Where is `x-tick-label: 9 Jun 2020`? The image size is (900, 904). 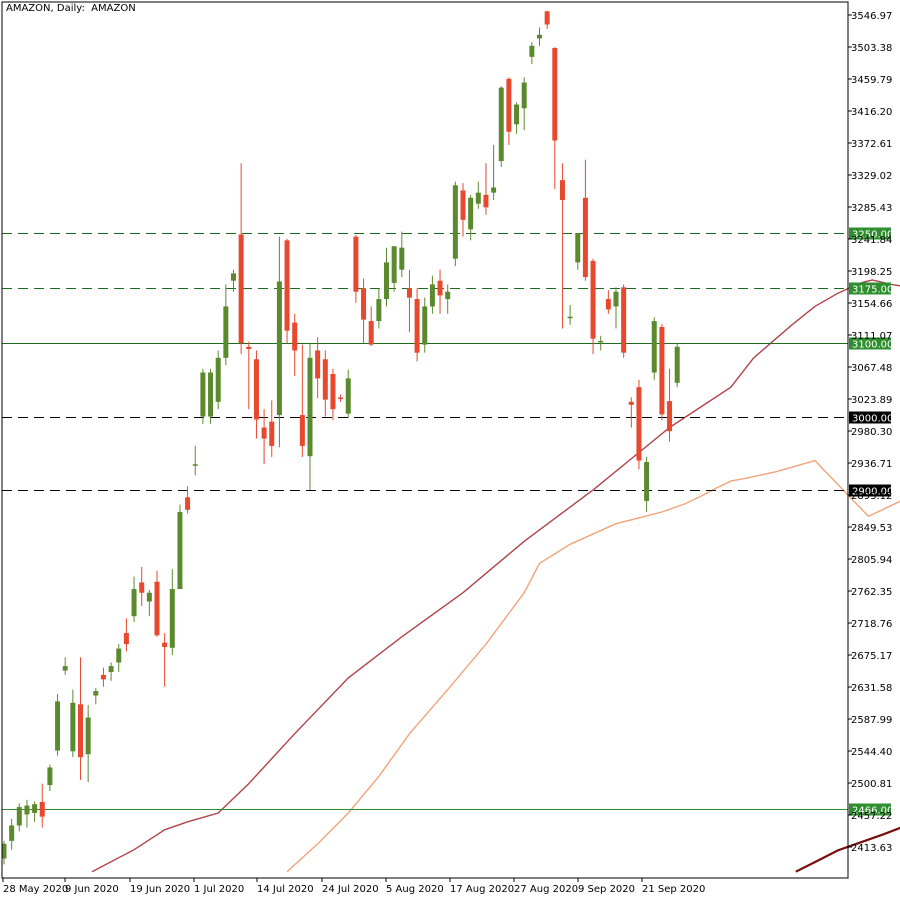 x-tick-label: 9 Jun 2020 is located at coordinates (92, 889).